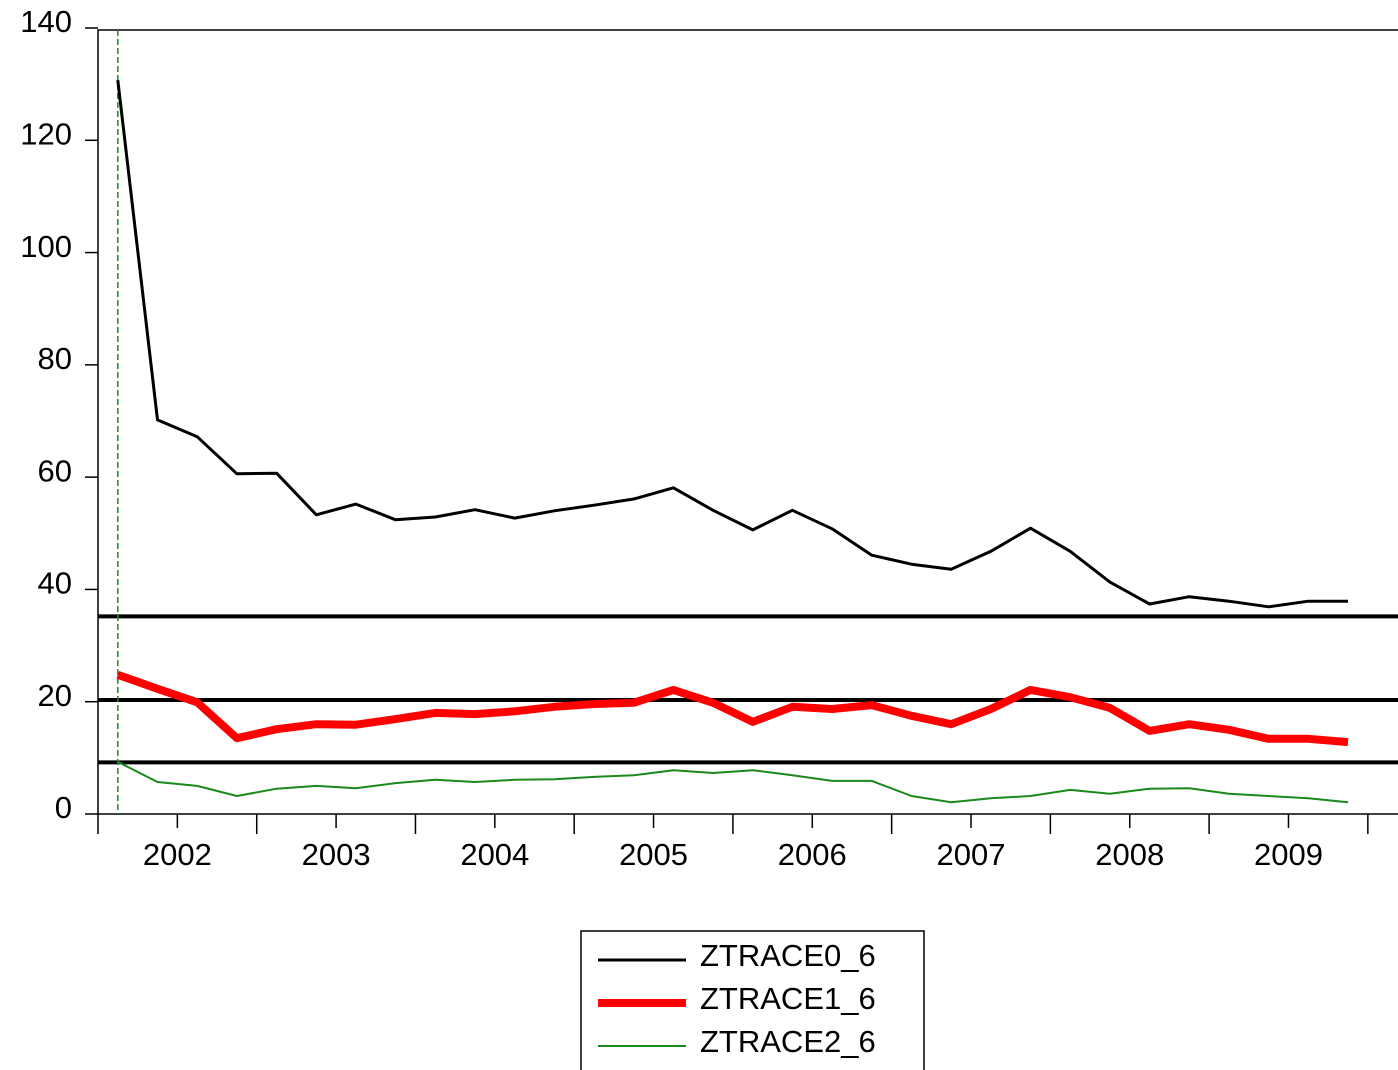 The width and height of the screenshot is (1398, 1070). Describe the element at coordinates (336, 854) in the screenshot. I see `x-tick-label: 2003` at that location.